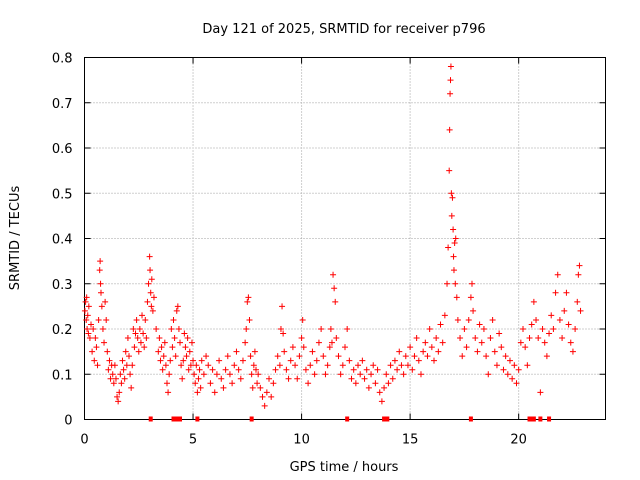 This screenshot has height=480, width=640. I want to click on y-tick-label: 0.3, so click(62, 285).